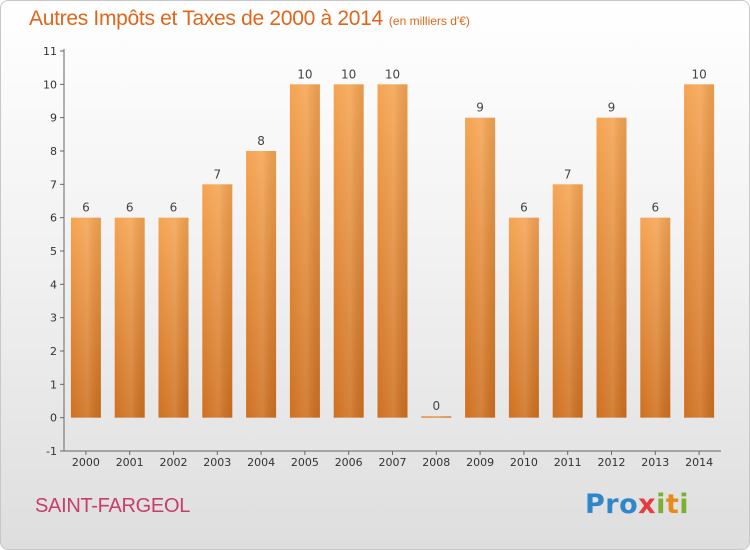 This screenshot has height=550, width=750. I want to click on x-tick-label-2006: 2006, so click(349, 462).